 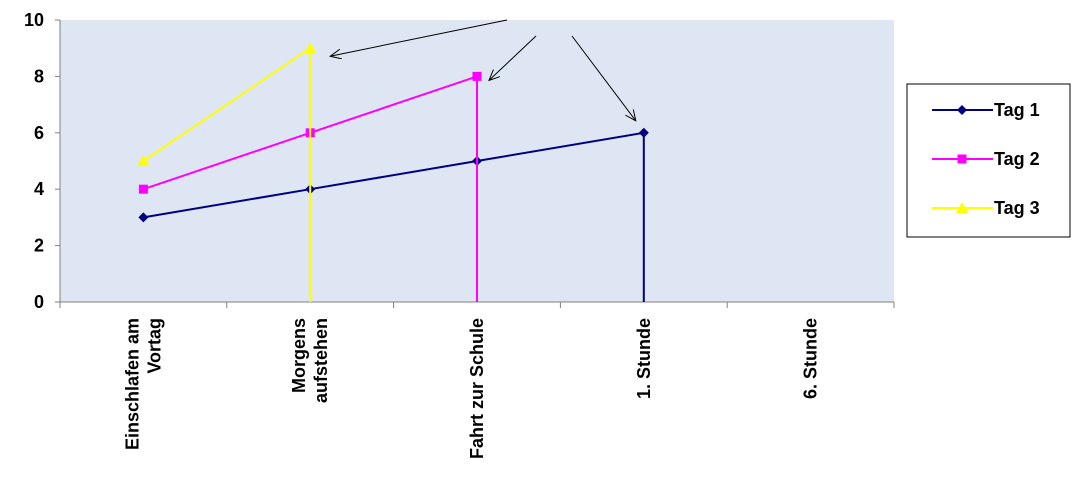 What do you see at coordinates (39, 189) in the screenshot?
I see `y-tick-label: 4` at bounding box center [39, 189].